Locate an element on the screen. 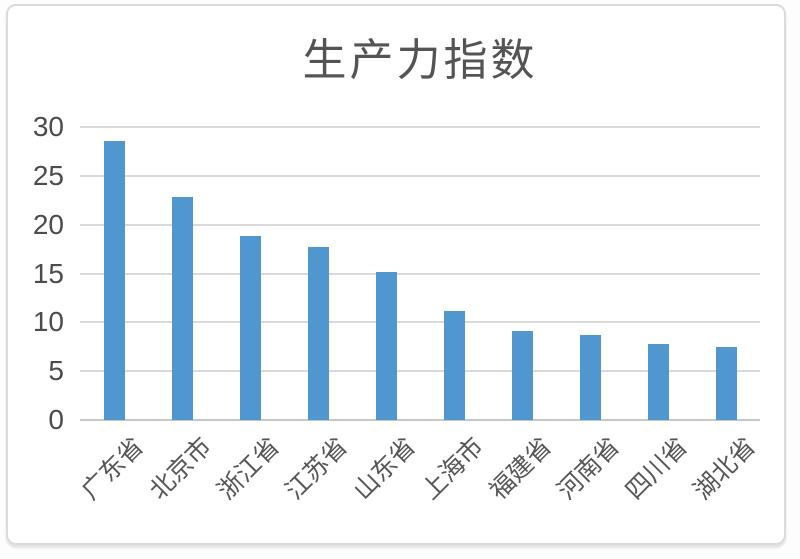 The height and width of the screenshot is (559, 800). y-tick-label: 0 is located at coordinates (56, 419).